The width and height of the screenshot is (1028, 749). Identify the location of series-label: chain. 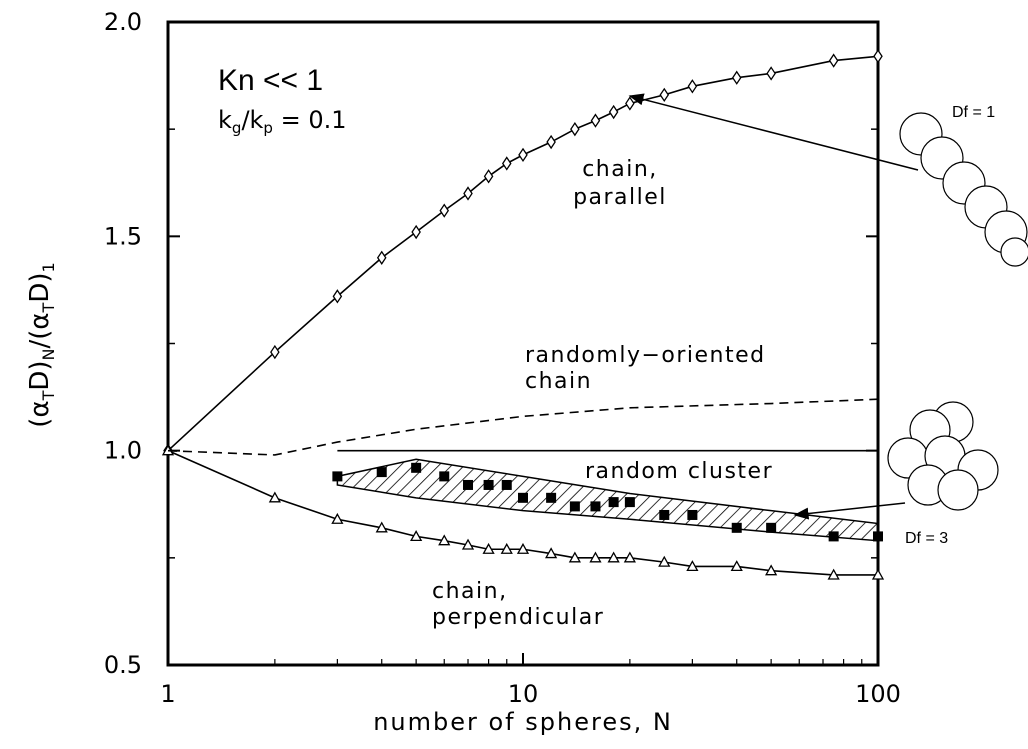
(558, 381).